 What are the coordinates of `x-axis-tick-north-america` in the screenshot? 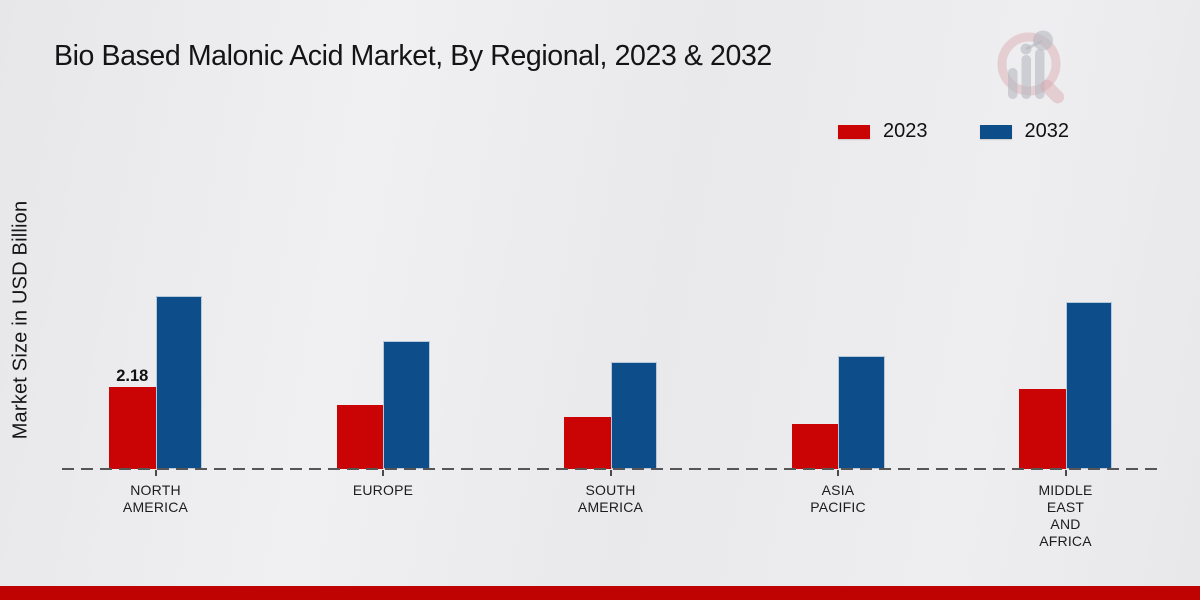 It's located at (155, 473).